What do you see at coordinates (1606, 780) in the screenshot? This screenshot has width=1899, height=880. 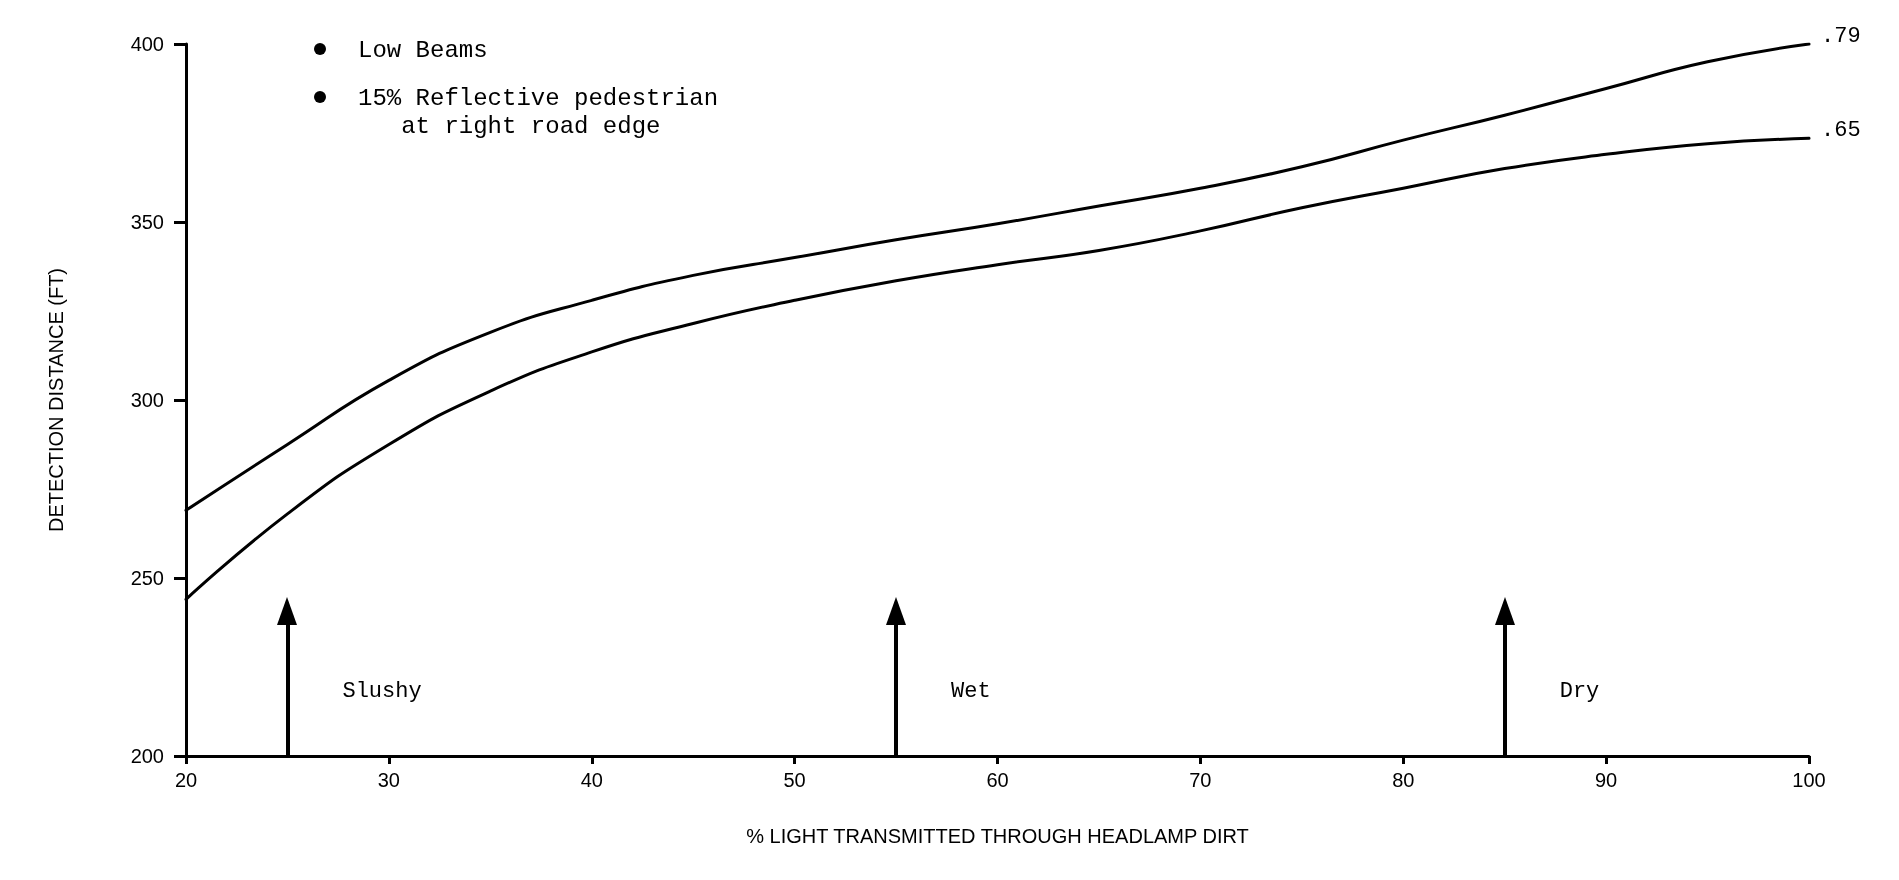 I see `x-tick-label: 90` at bounding box center [1606, 780].